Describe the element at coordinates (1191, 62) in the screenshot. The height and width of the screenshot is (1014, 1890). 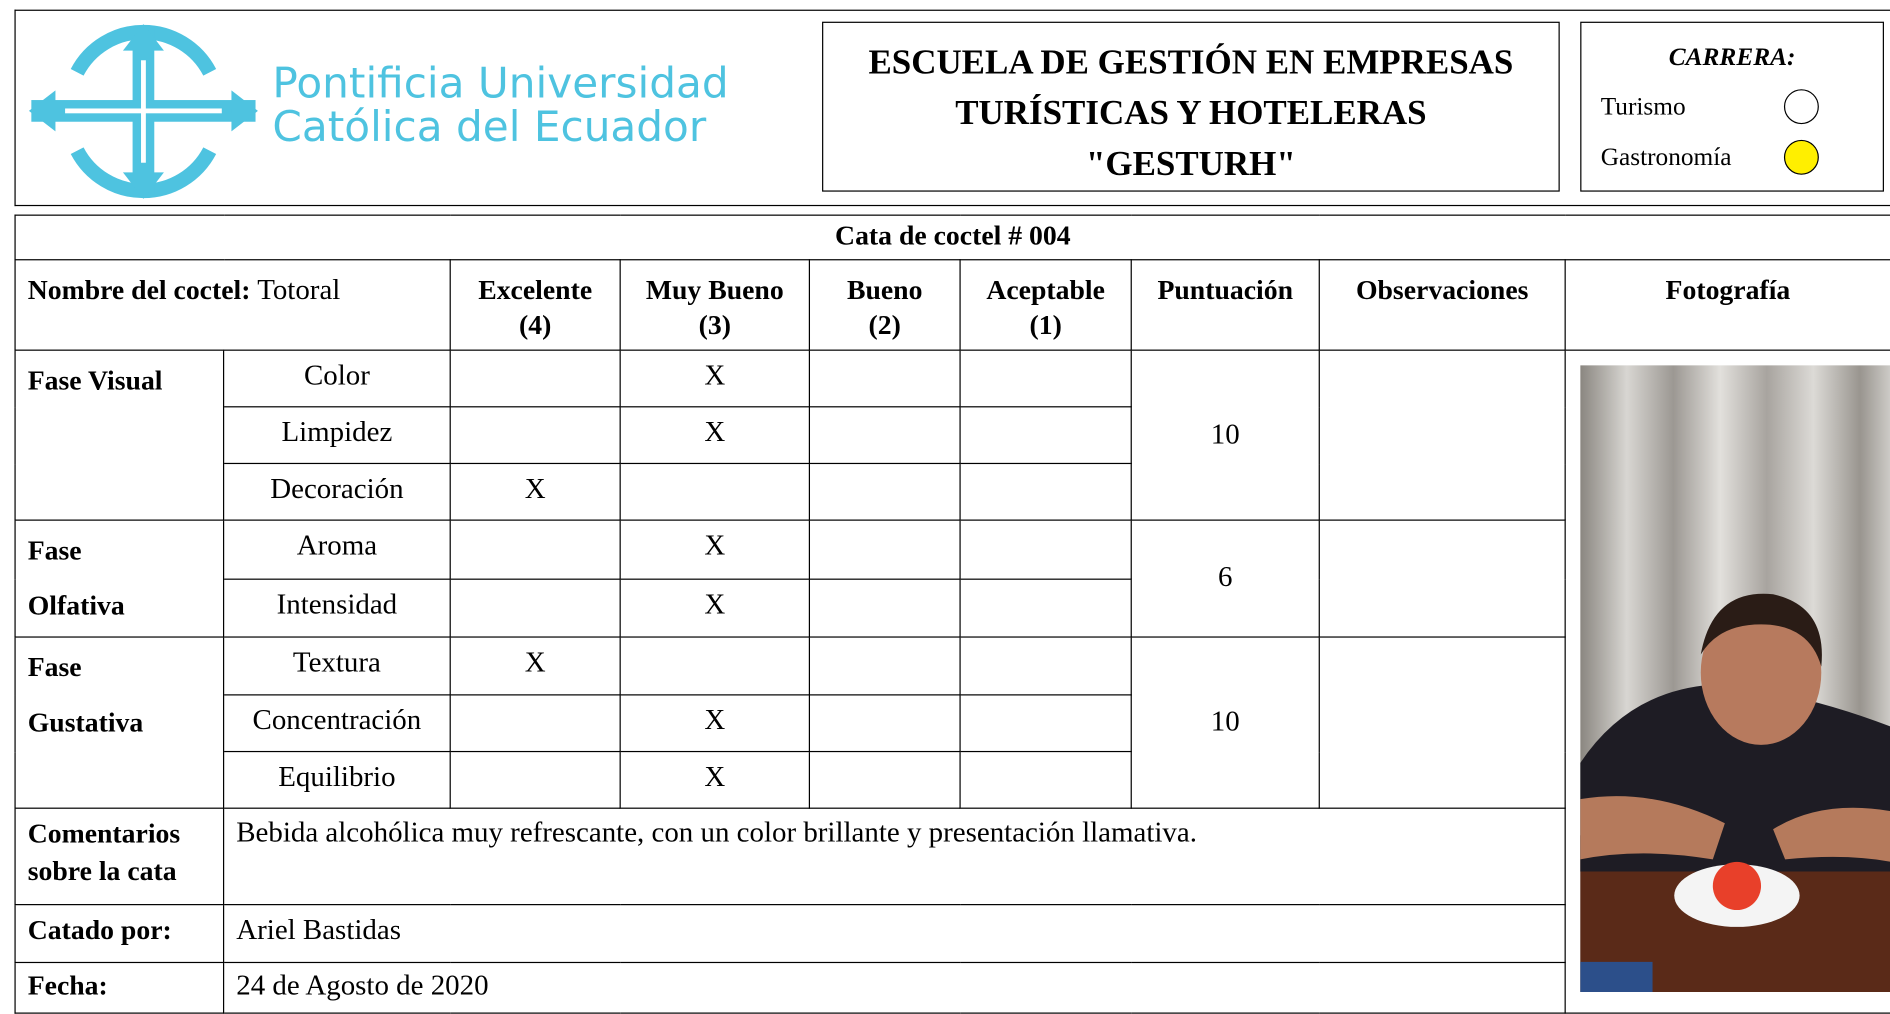
I see `school-line: ESCUELA DE GESTIÓN EN EMPRESAS` at that location.